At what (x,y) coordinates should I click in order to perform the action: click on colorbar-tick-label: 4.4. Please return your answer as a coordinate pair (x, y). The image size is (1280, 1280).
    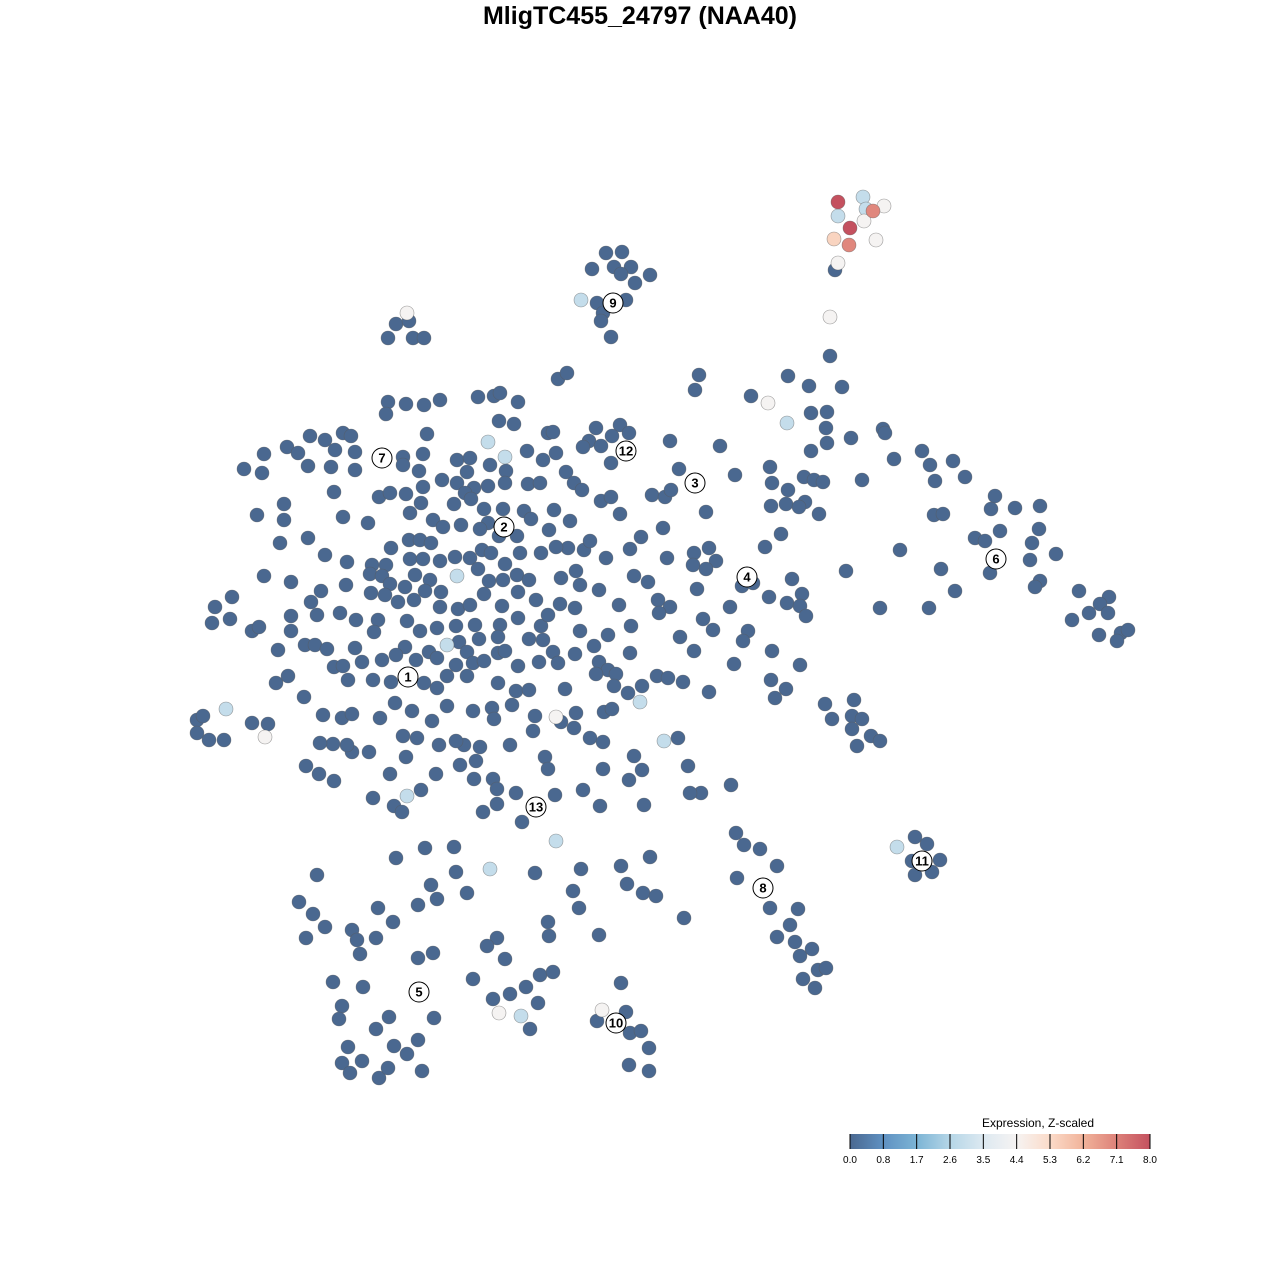
    Looking at the image, I should click on (1017, 1160).